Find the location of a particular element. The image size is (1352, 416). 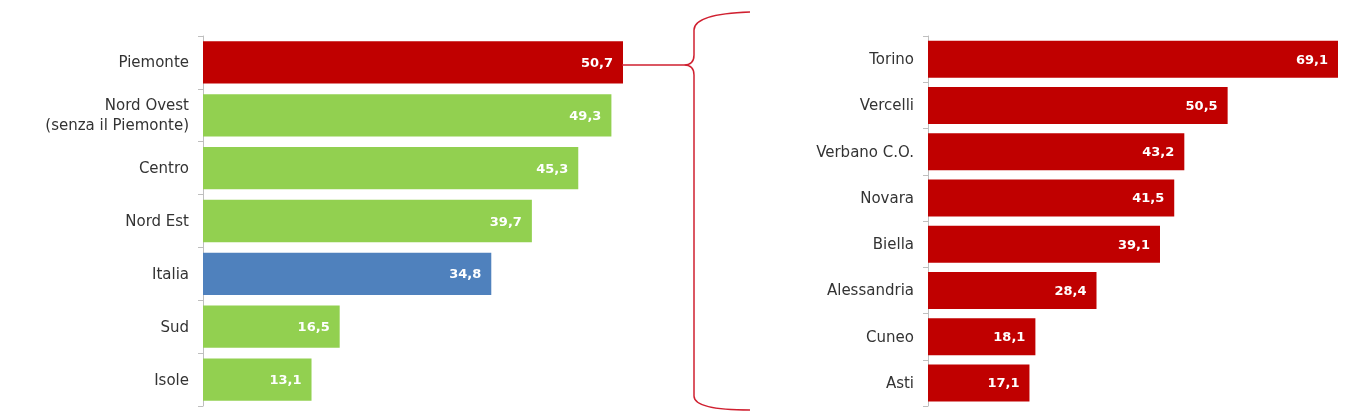

data-label: 41,5 is located at coordinates (1148, 198).